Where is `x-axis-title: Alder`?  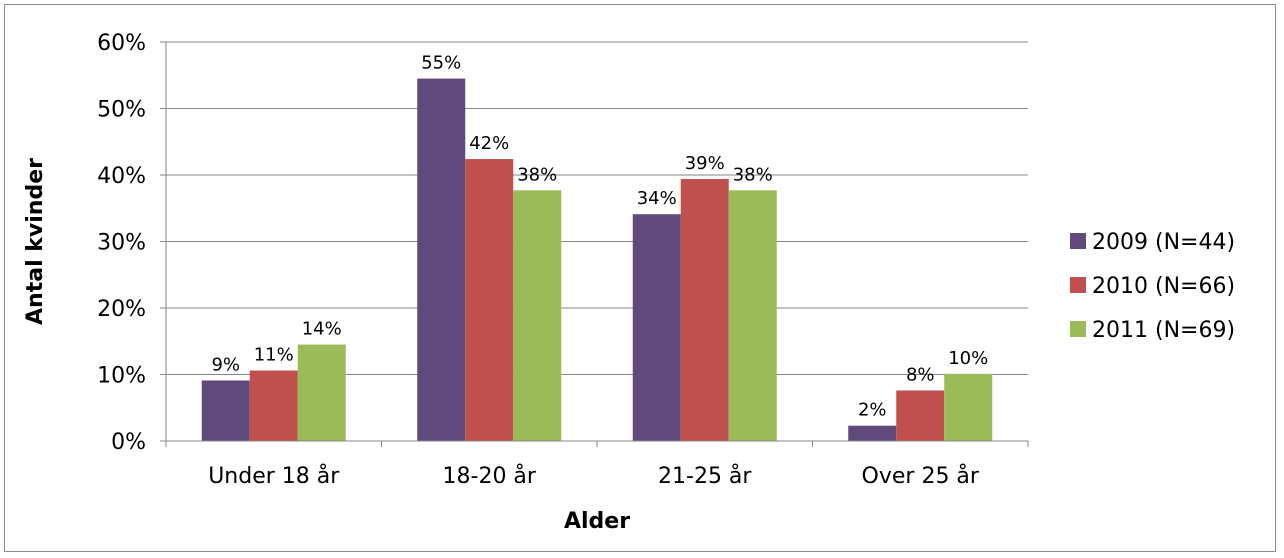 x-axis-title: Alder is located at coordinates (597, 521).